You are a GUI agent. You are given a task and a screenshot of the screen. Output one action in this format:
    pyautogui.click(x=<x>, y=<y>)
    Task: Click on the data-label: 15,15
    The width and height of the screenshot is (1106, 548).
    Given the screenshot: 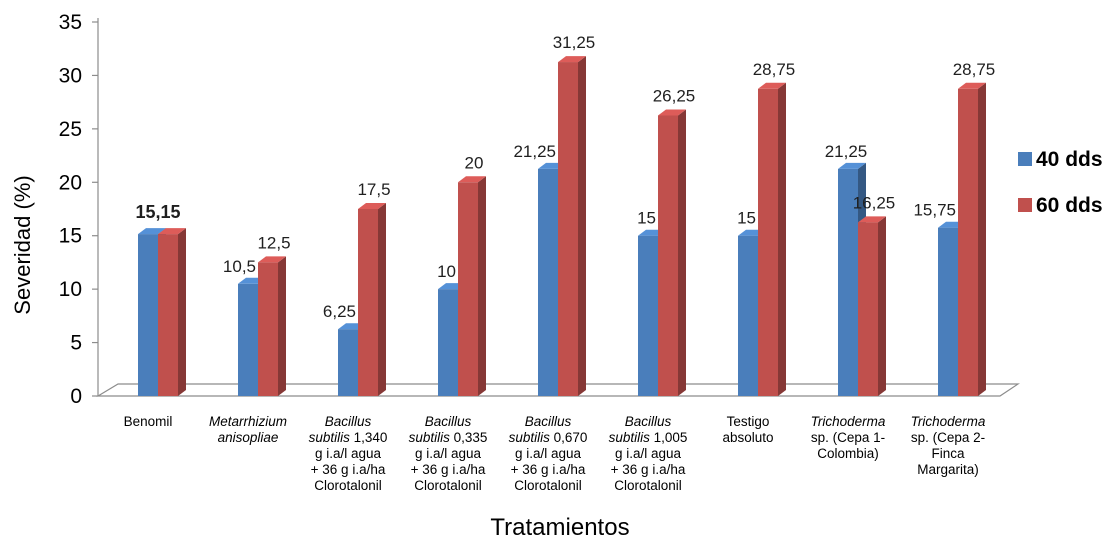 What is the action you would take?
    pyautogui.click(x=157, y=212)
    